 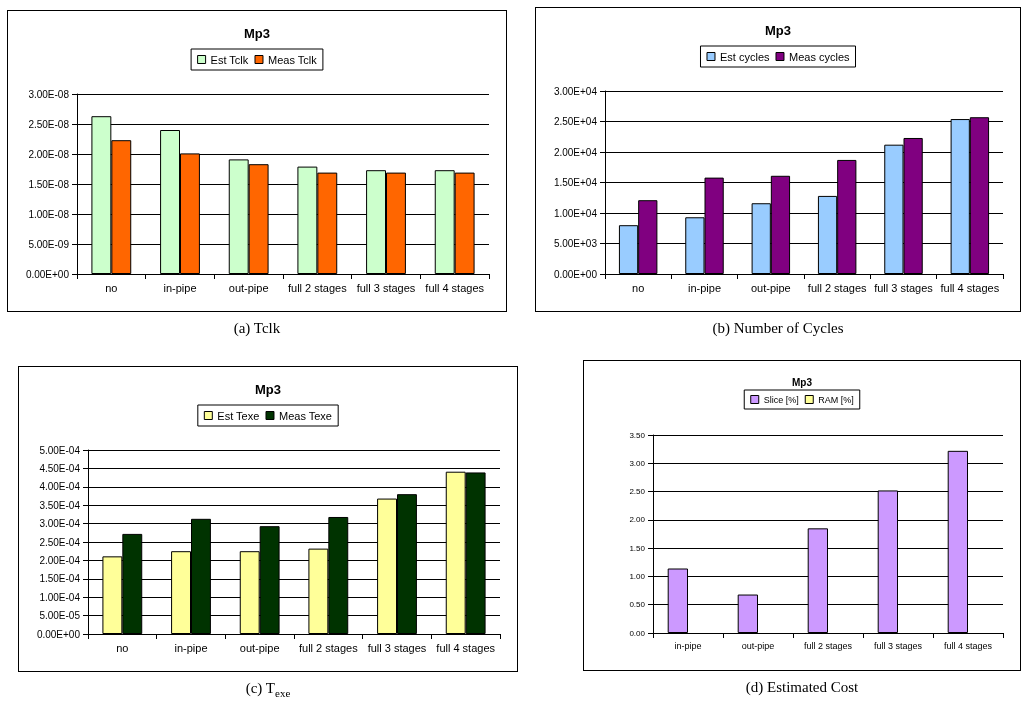 I want to click on y-tick-label: 1.00E+04, so click(x=575, y=213).